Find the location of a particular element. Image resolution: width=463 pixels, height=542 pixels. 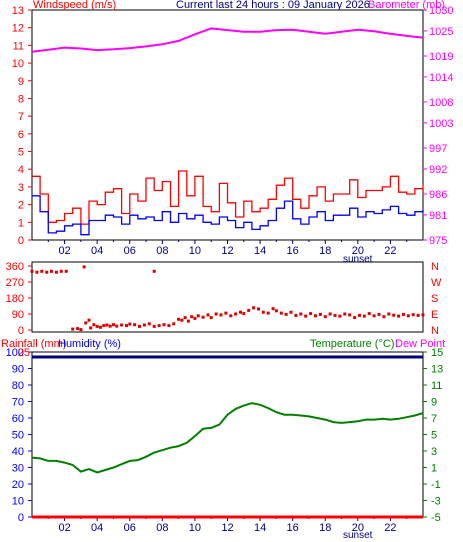

wind-y-tick-label: 9 is located at coordinates (21, 82).